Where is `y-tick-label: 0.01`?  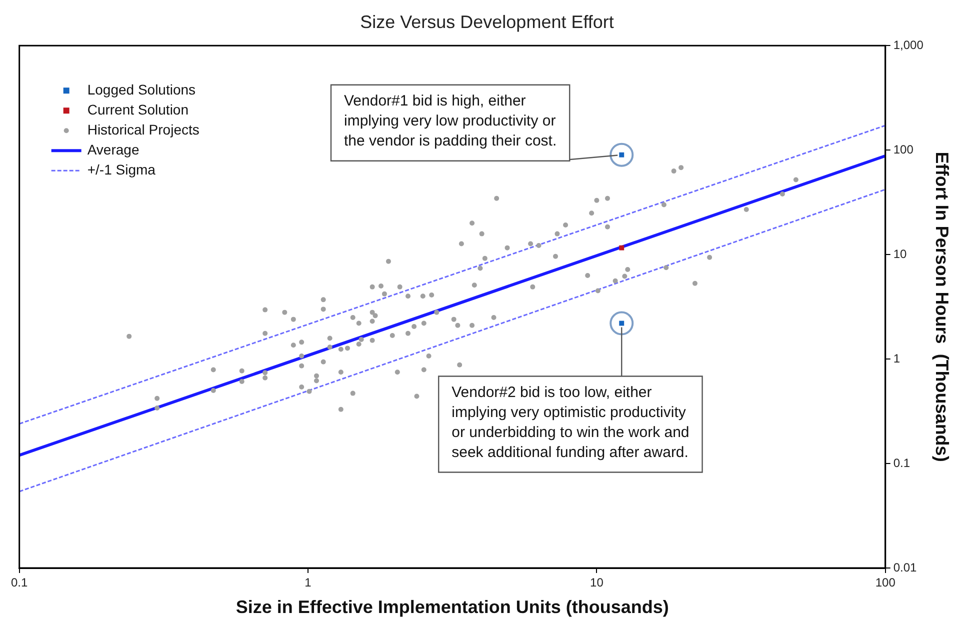 y-tick-label: 0.01 is located at coordinates (905, 567).